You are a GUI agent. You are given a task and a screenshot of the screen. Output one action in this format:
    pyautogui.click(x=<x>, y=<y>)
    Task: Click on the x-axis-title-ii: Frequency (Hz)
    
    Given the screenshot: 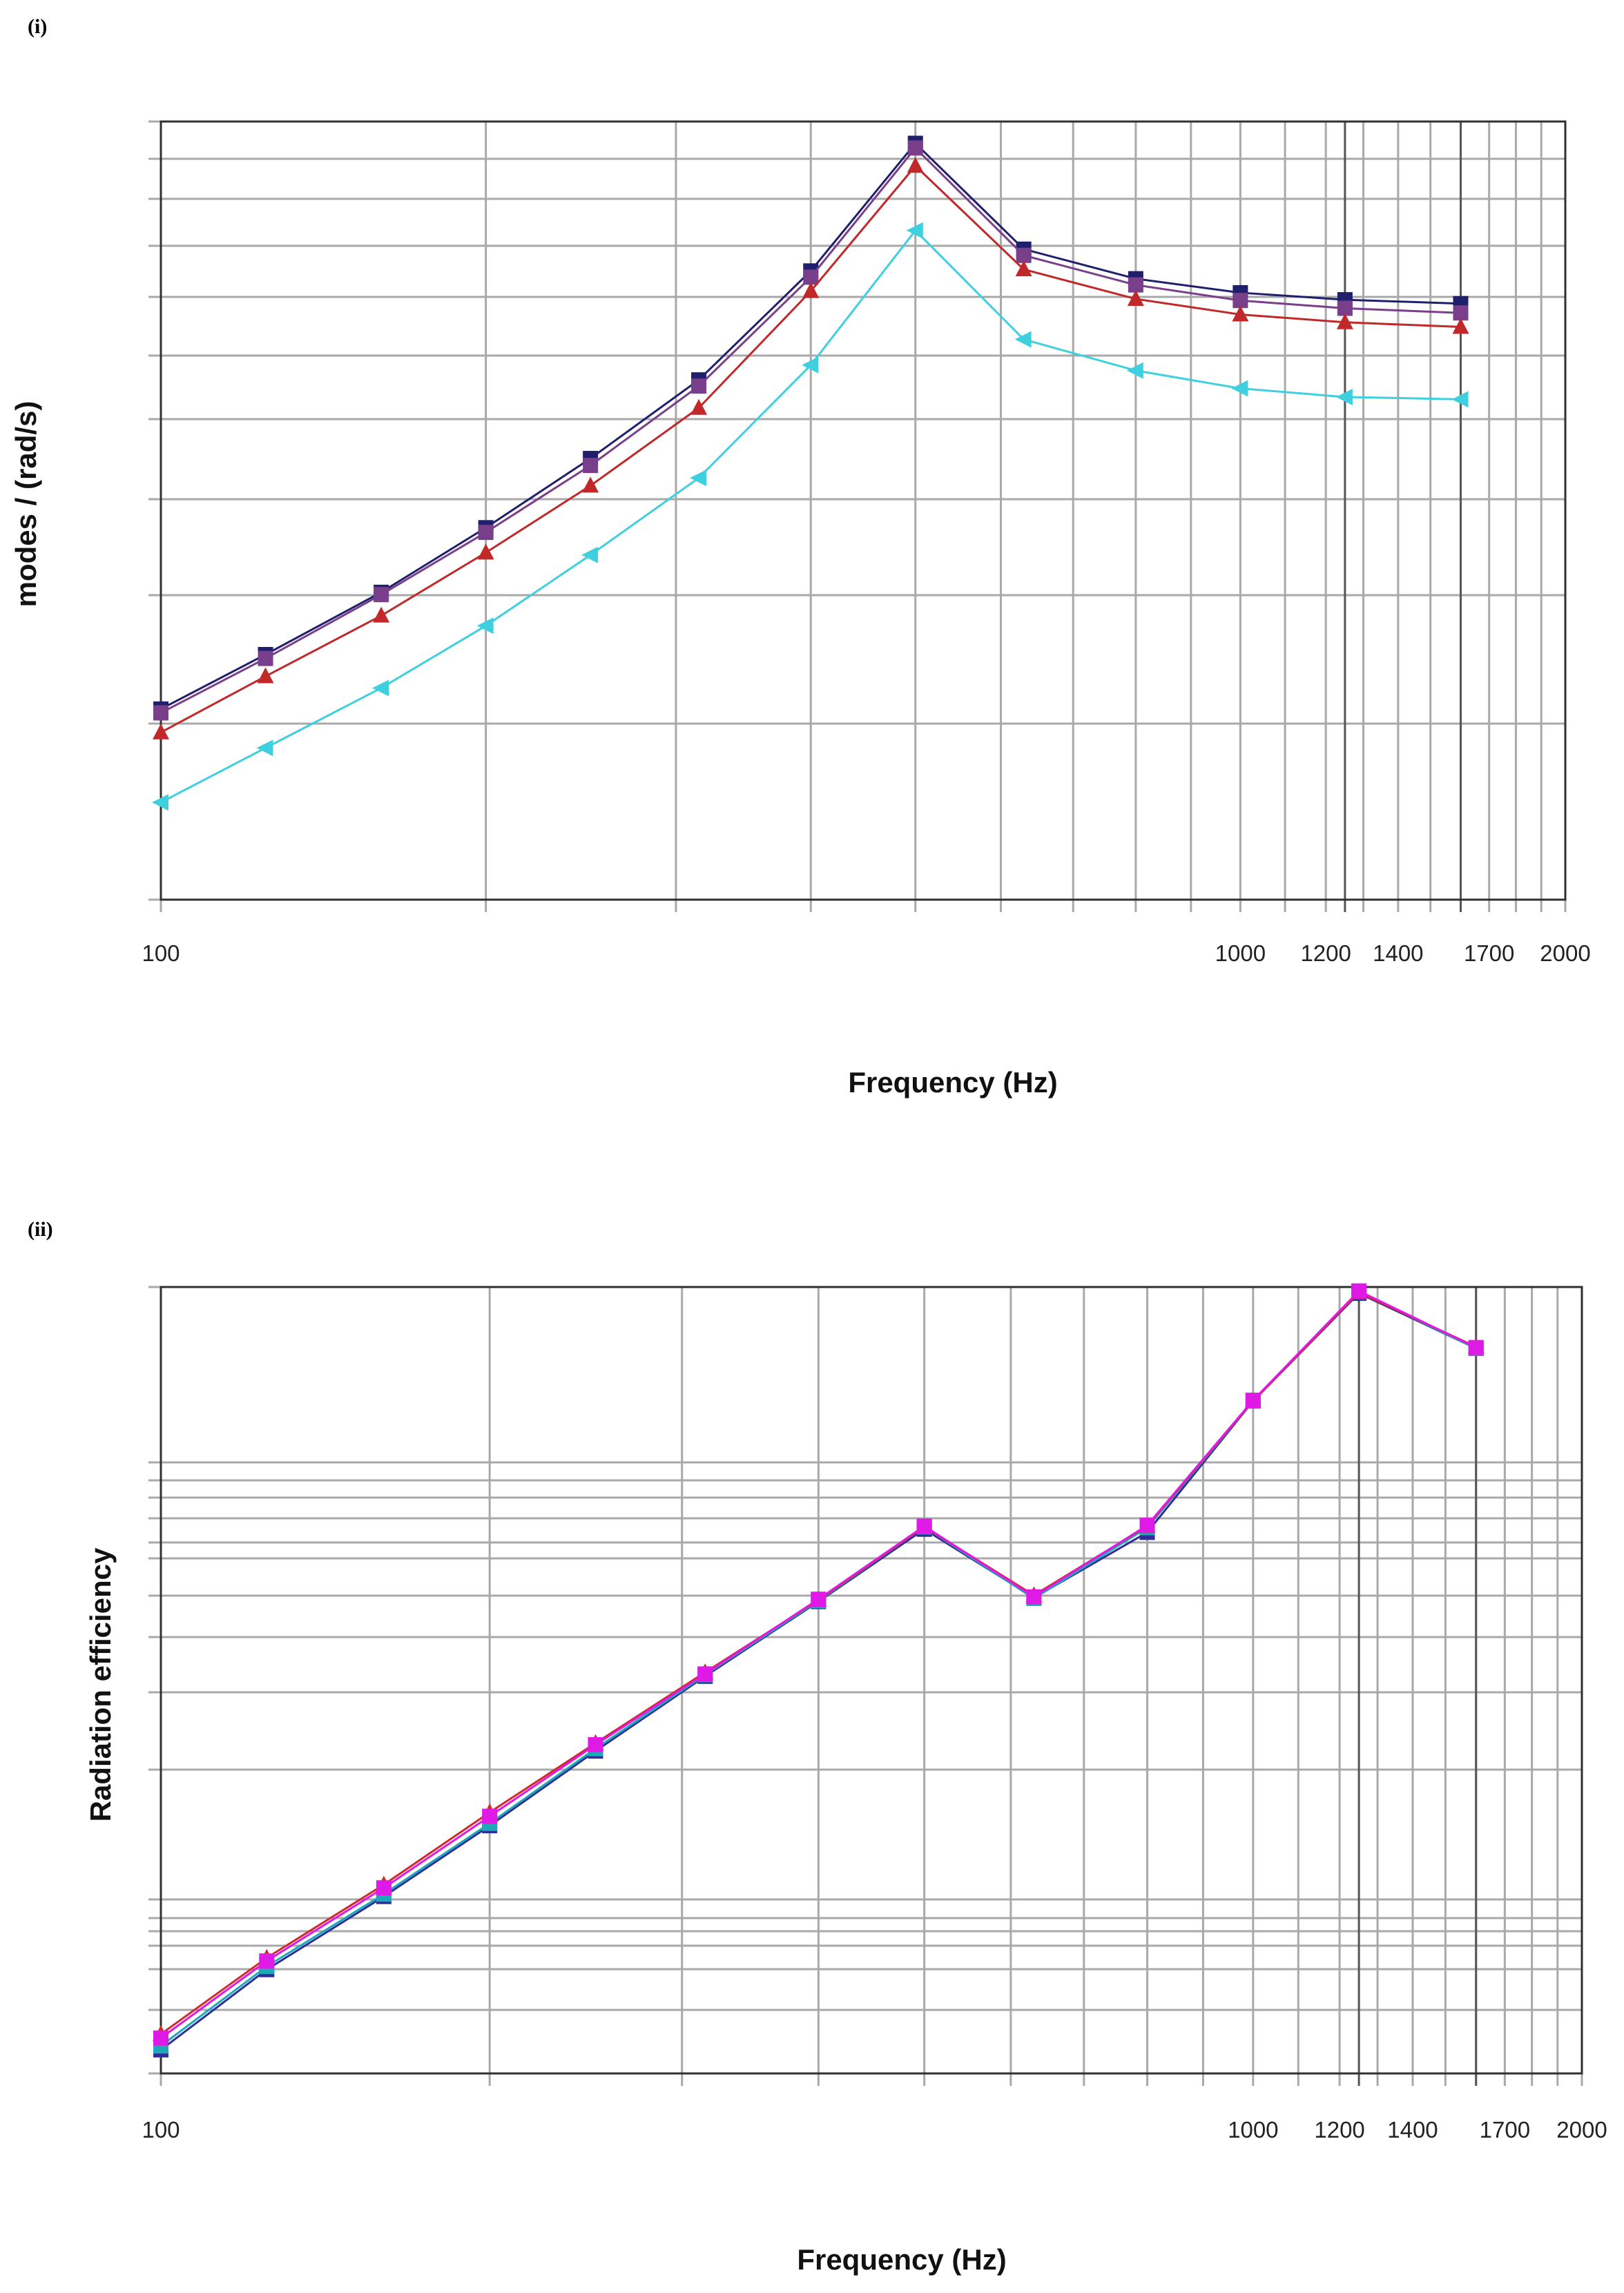 What is the action you would take?
    pyautogui.click(x=901, y=2260)
    